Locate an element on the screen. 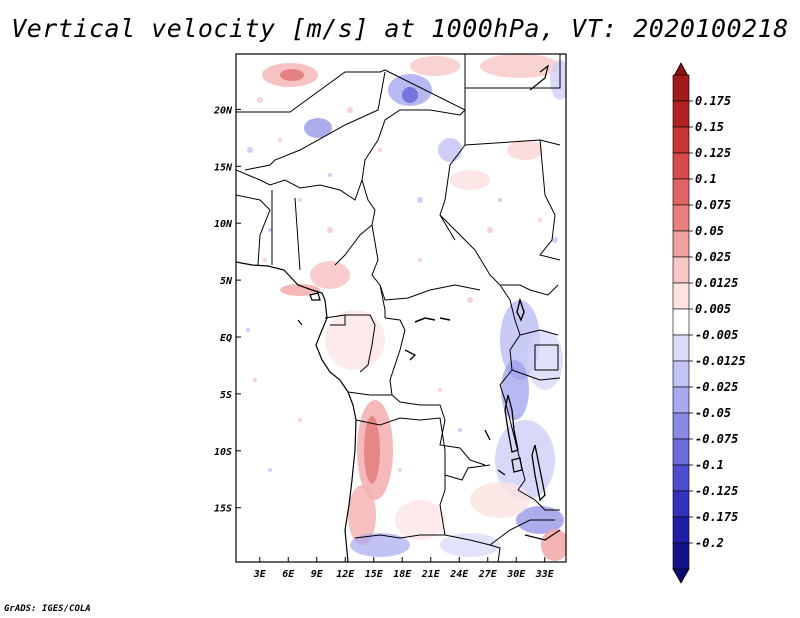 This screenshot has height=618, width=800. colorbar-label: -0.005 is located at coordinates (716, 335).